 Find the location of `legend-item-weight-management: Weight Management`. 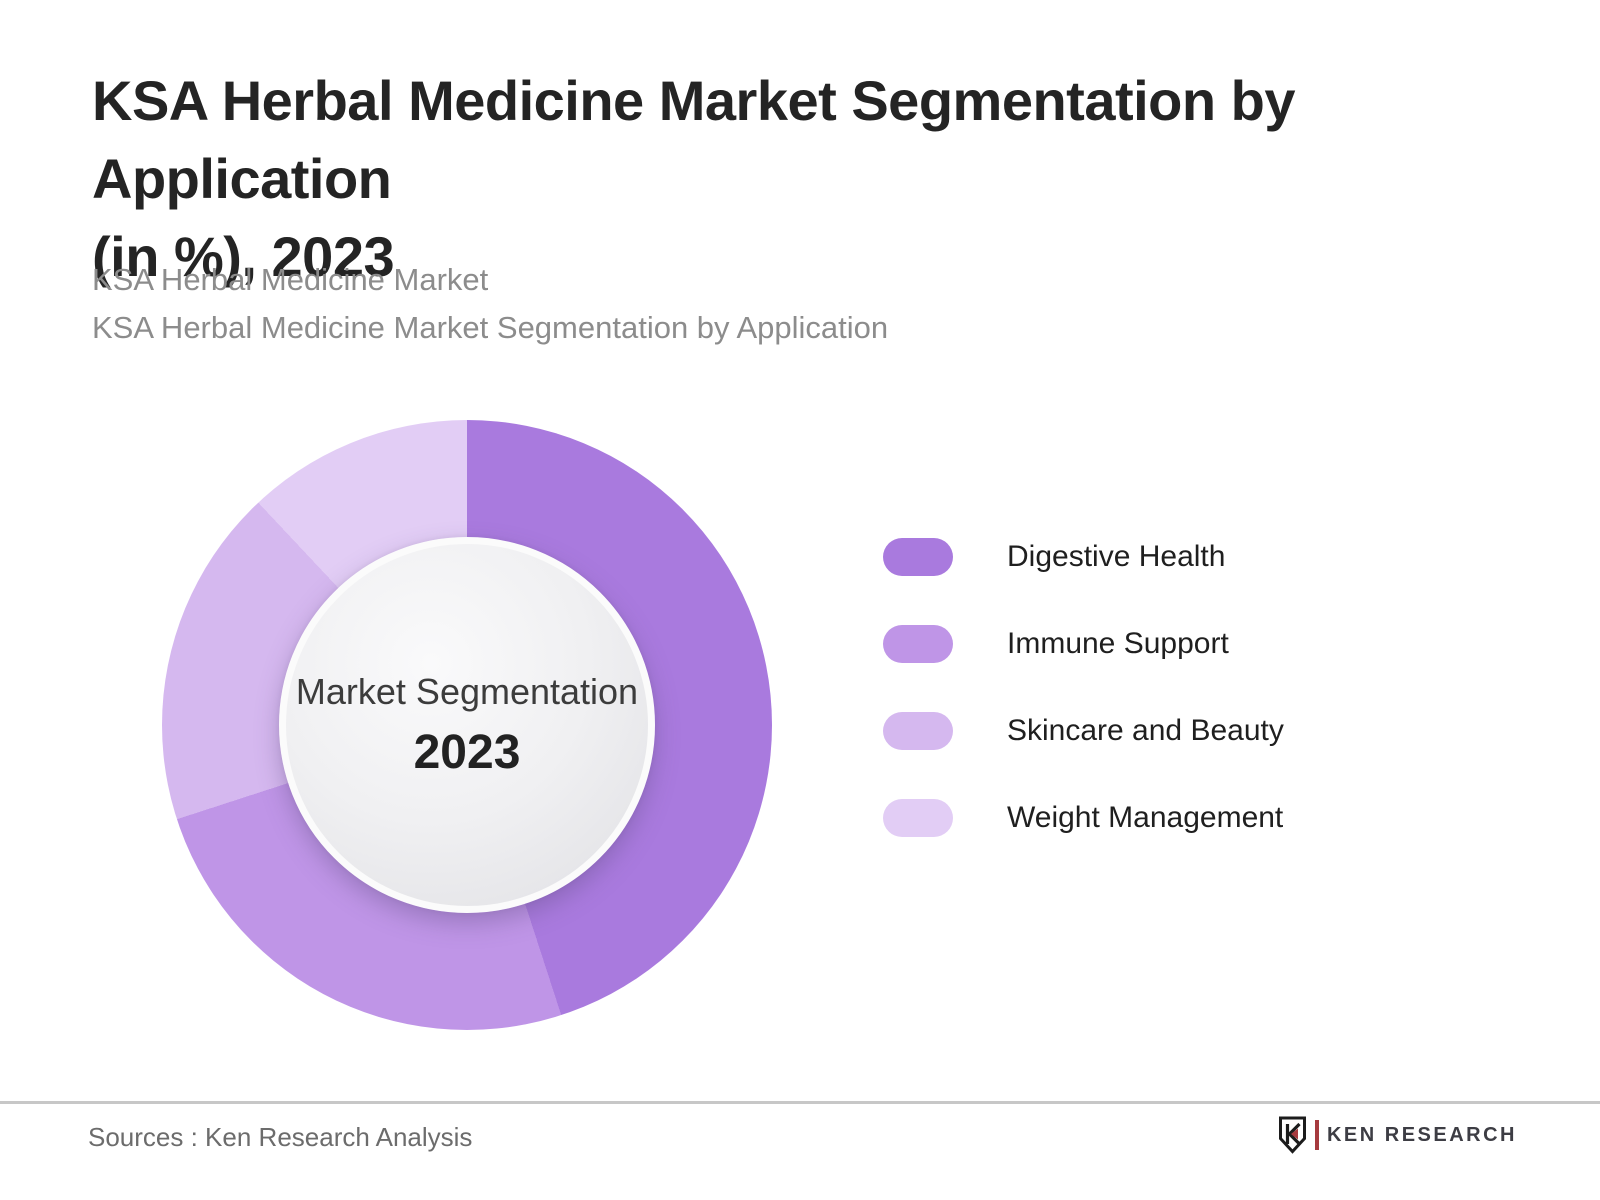

legend-item-weight-management: Weight Management is located at coordinates (1083, 818).